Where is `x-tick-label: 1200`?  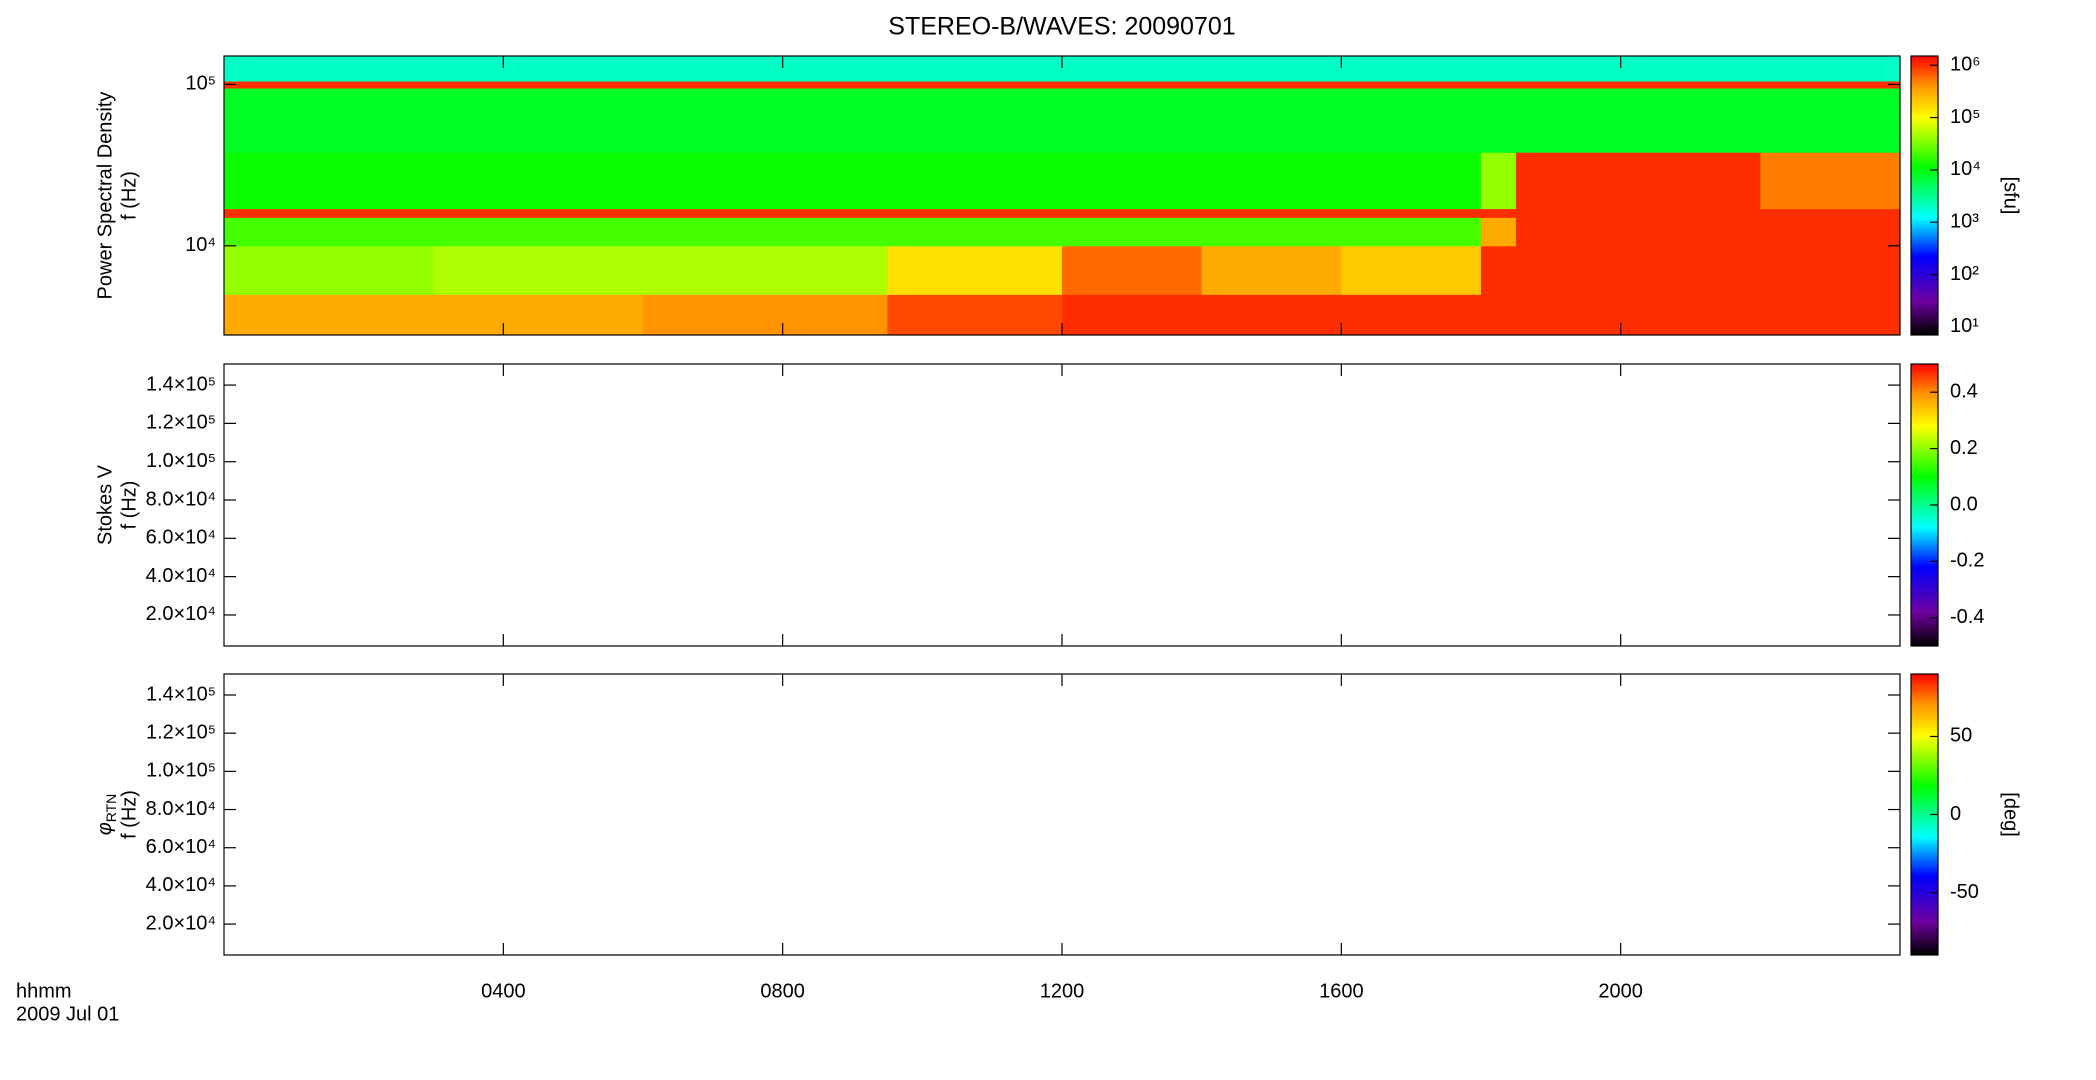
x-tick-label: 1200 is located at coordinates (1062, 991).